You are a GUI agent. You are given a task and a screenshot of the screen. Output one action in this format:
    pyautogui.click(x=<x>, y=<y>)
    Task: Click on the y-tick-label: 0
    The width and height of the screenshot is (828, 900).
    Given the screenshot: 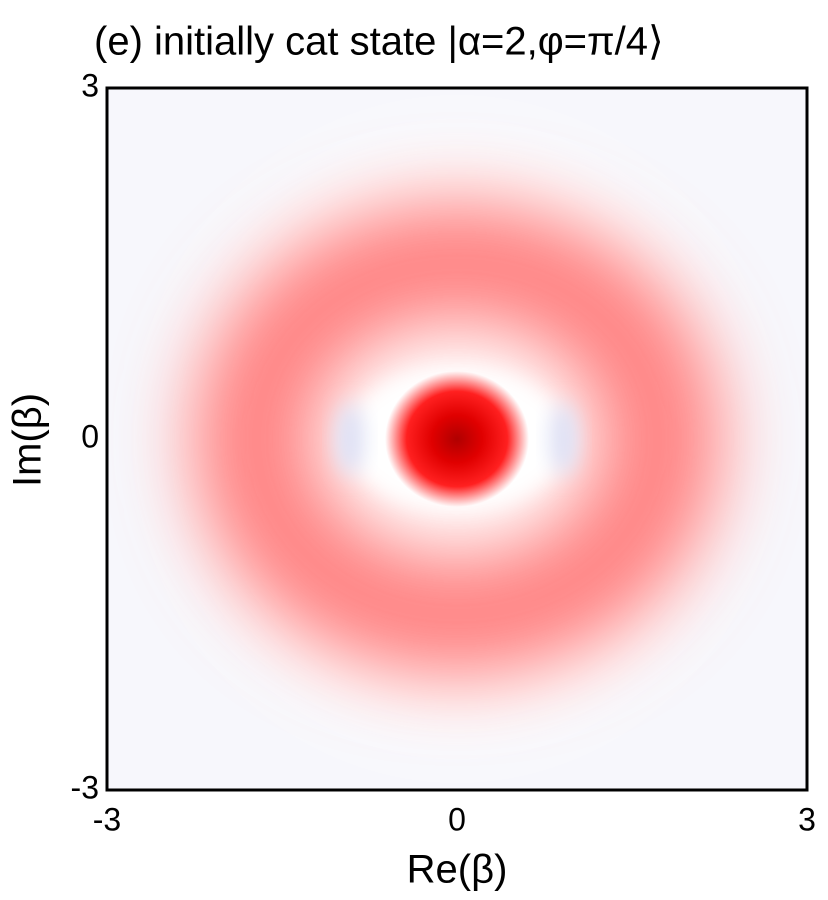 What is the action you would take?
    pyautogui.click(x=90, y=436)
    